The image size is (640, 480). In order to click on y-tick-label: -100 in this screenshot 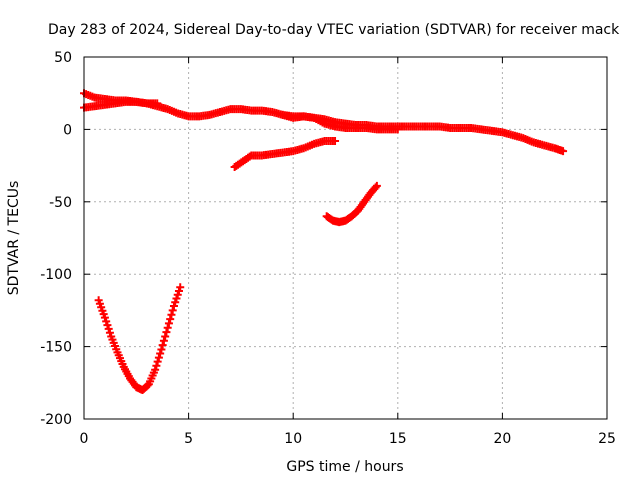, I will do `click(56, 275)`.